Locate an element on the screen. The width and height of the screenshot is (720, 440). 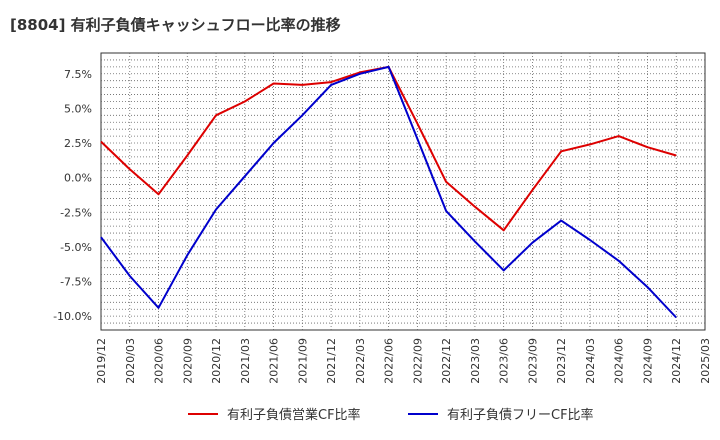
y-tick-label: -2.5% is located at coordinates (76, 212).